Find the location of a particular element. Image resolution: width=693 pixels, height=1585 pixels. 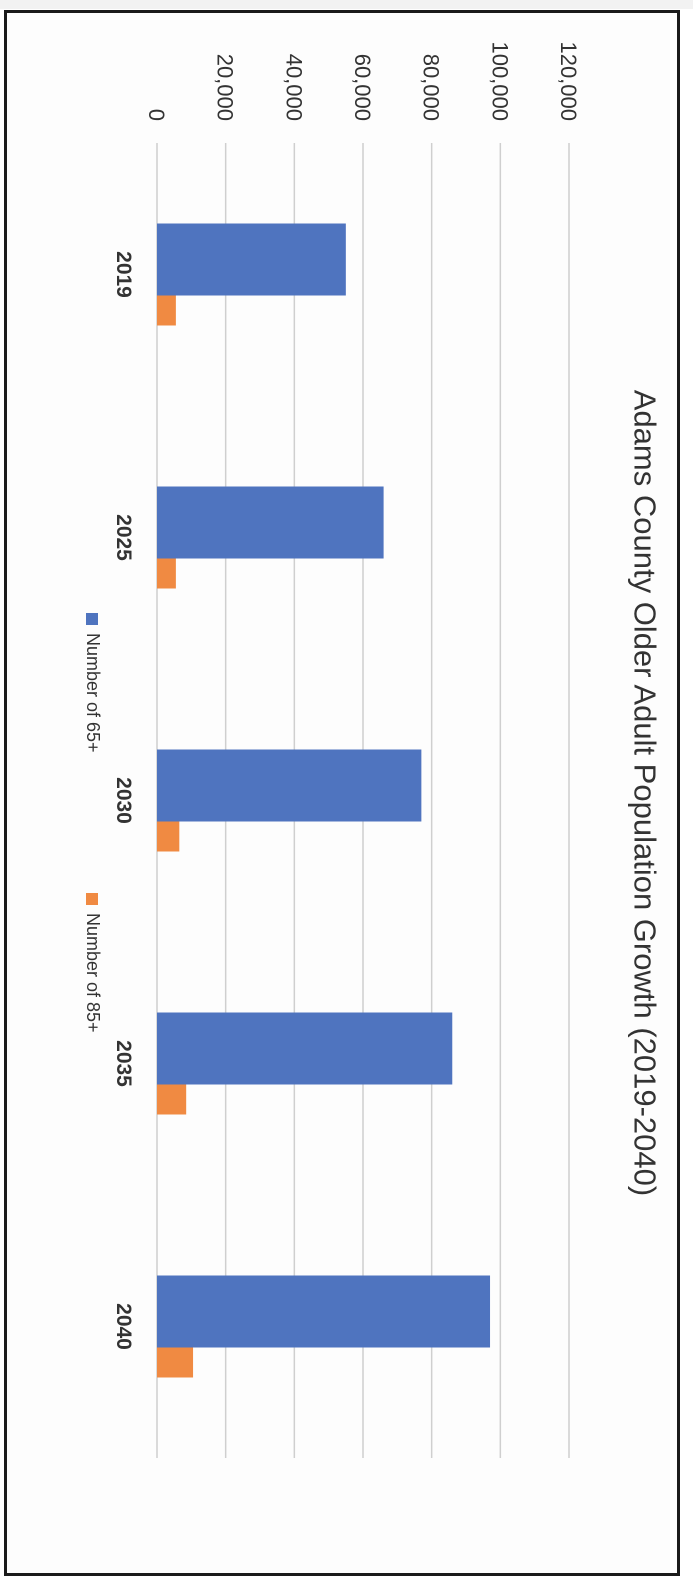

page-top-edge is located at coordinates (346, 4).